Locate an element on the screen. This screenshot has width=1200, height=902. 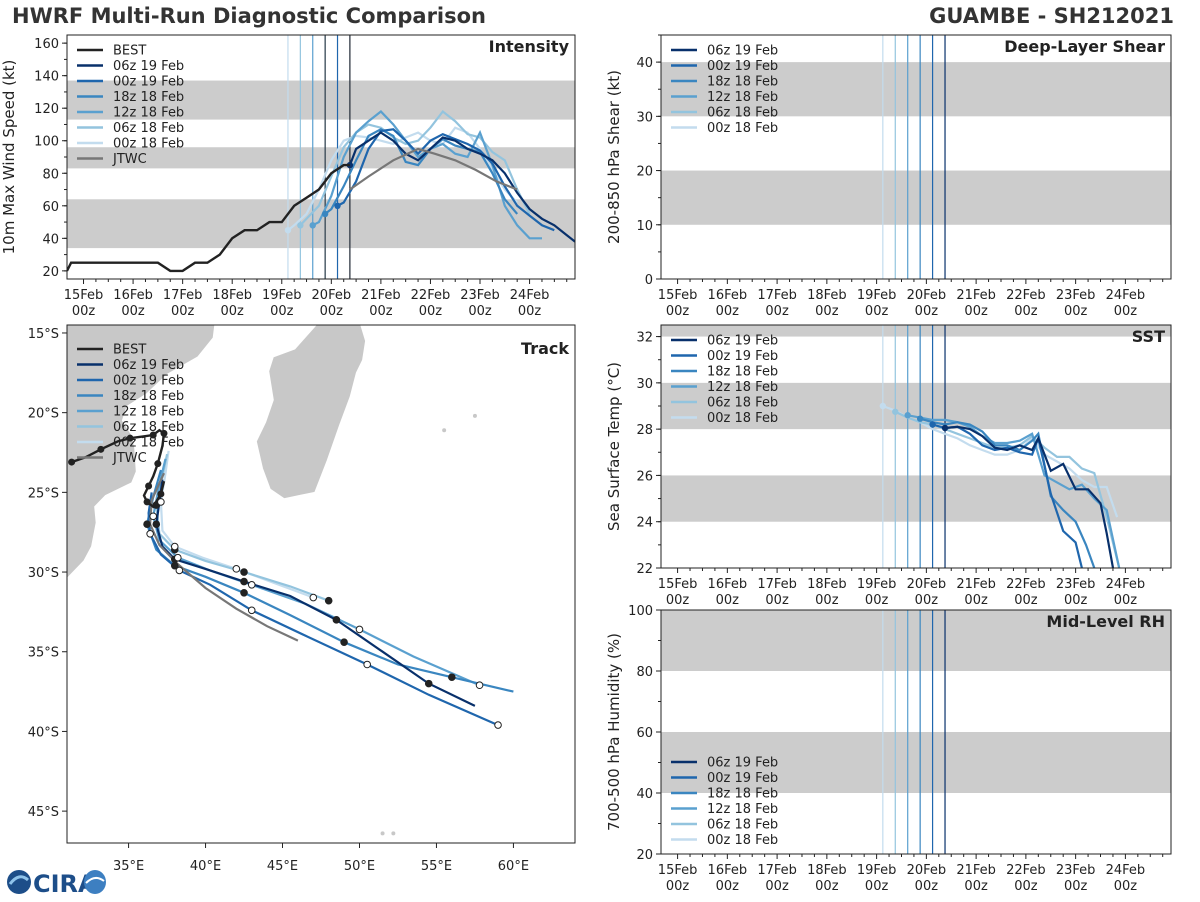
sst-ytick-label: 24 is located at coordinates (644, 523).